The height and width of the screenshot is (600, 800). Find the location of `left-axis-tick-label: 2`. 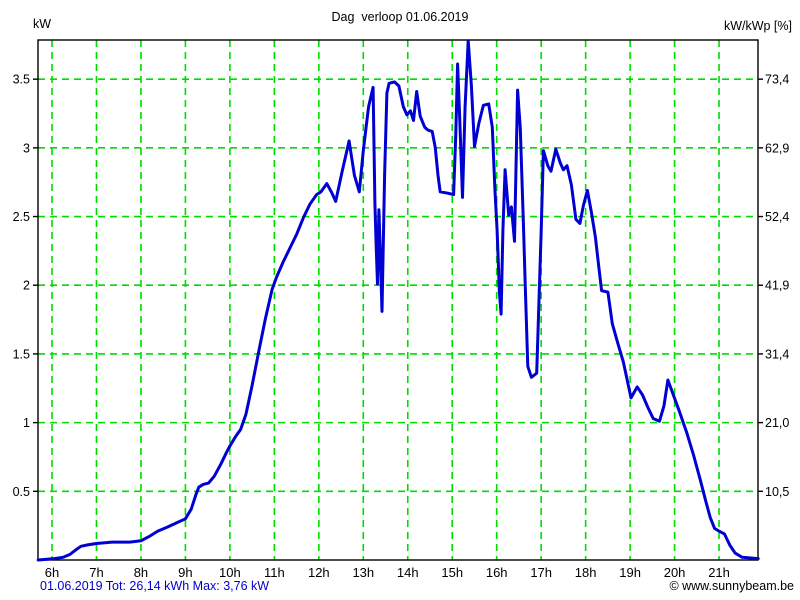

left-axis-tick-label: 2 is located at coordinates (26, 286).